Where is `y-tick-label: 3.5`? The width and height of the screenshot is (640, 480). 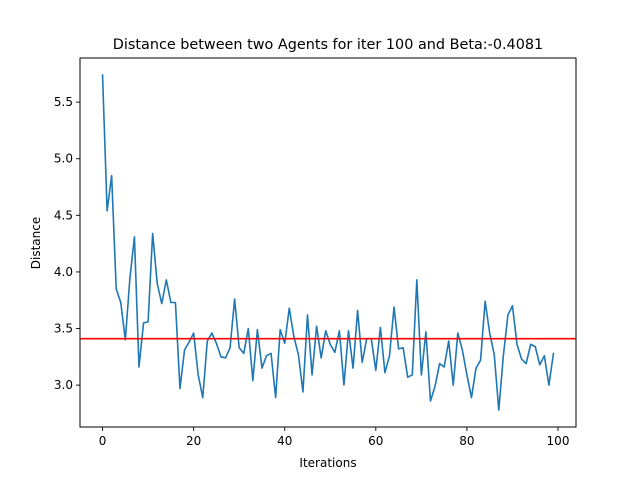
y-tick-label: 3.5 is located at coordinates (63, 329).